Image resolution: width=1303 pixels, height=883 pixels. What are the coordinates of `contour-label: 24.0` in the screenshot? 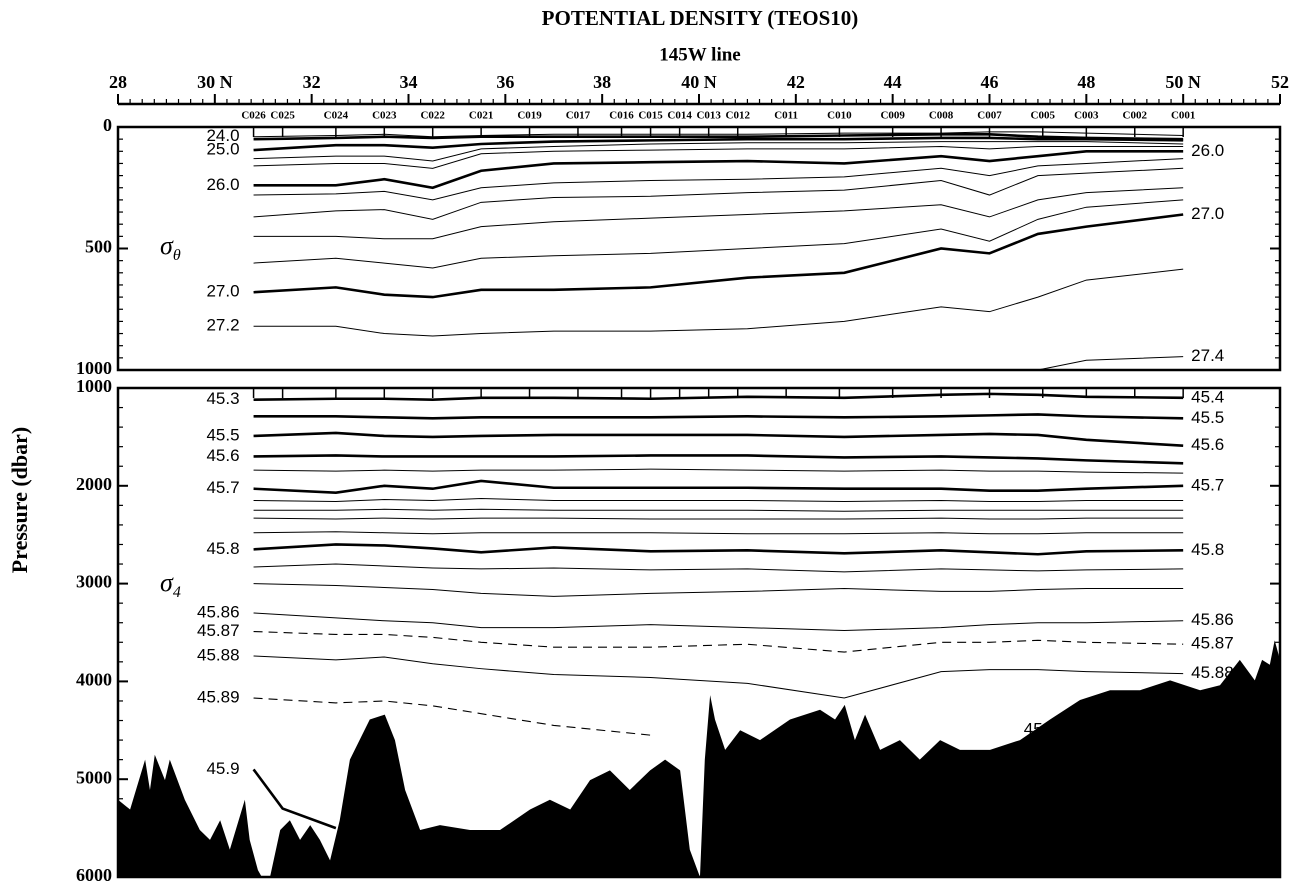 It's located at (222, 135).